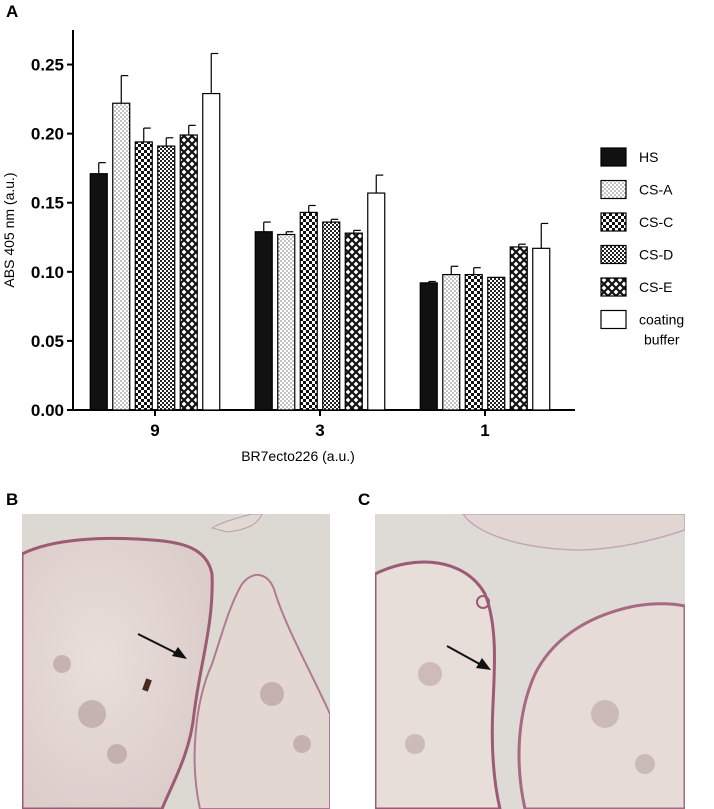 This screenshot has width=714, height=809. What do you see at coordinates (154, 430) in the screenshot?
I see `x-category-label: 9` at bounding box center [154, 430].